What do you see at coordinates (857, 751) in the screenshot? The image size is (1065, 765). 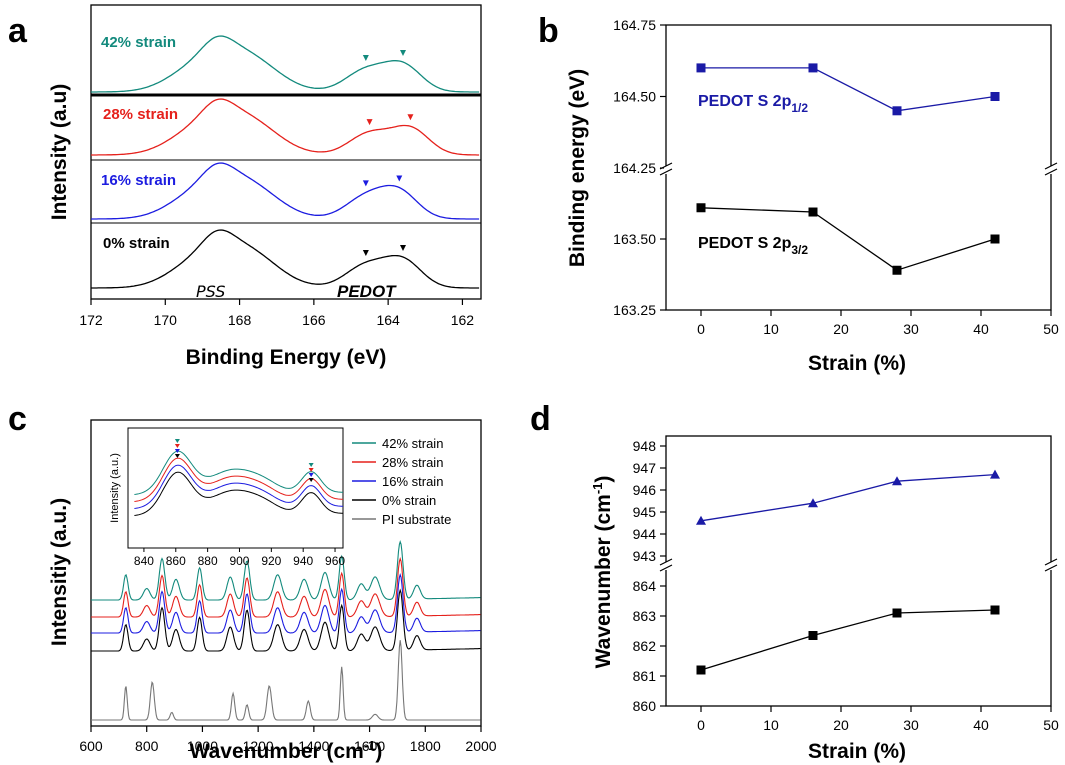 I see `panel-d-x-axis-label: Strain (%)` at bounding box center [857, 751].